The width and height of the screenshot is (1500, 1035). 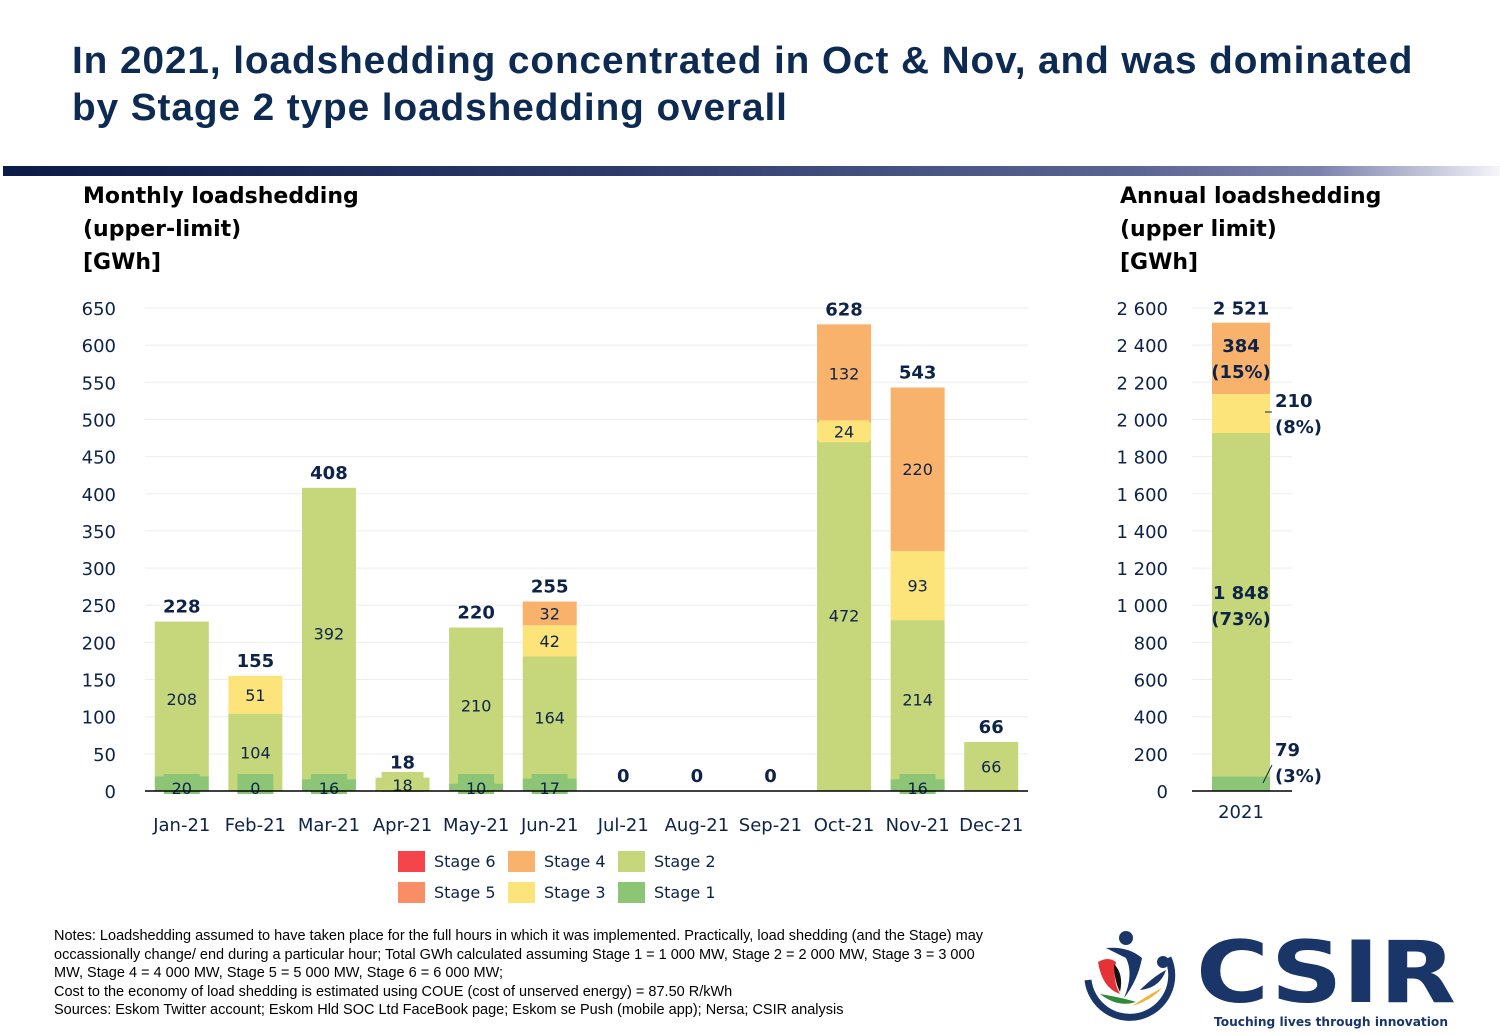 What do you see at coordinates (110, 792) in the screenshot?
I see `y-tick-label: 0` at bounding box center [110, 792].